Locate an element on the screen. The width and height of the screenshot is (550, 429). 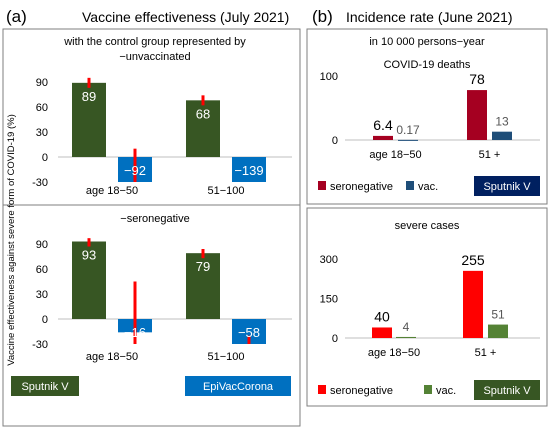
chart4-category-label: age 18−50 is located at coordinates (394, 353).